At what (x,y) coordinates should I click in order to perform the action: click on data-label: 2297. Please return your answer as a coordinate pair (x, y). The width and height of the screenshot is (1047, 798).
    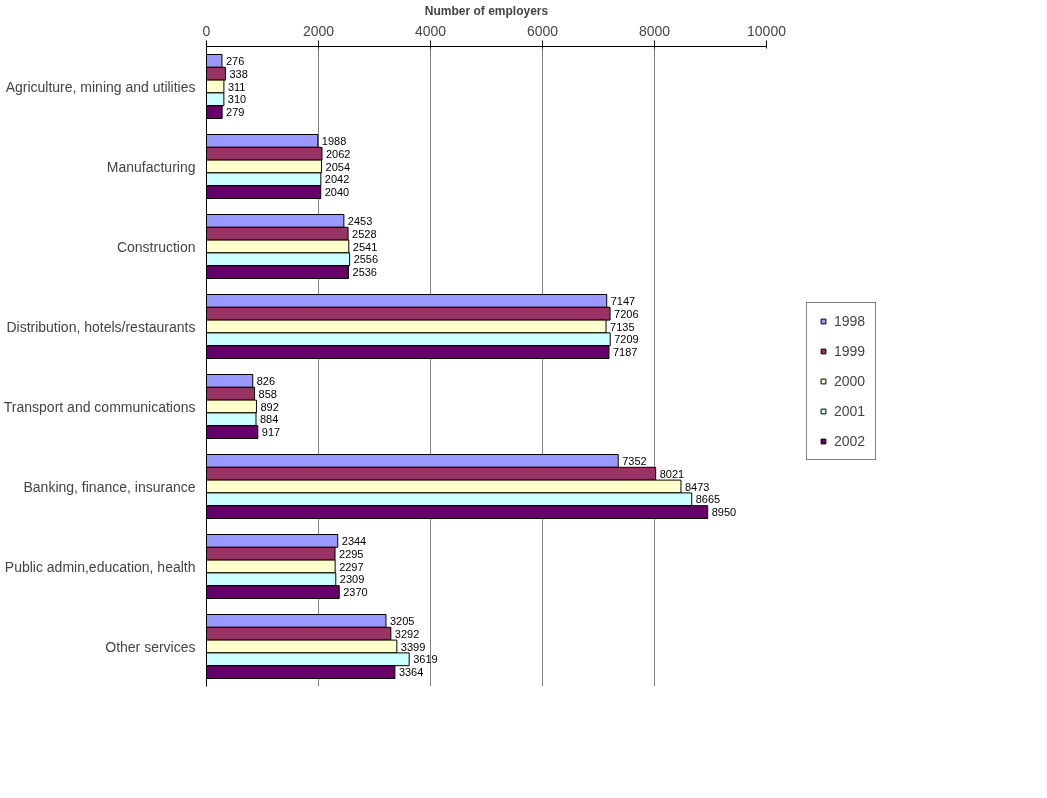
    Looking at the image, I should click on (351, 566).